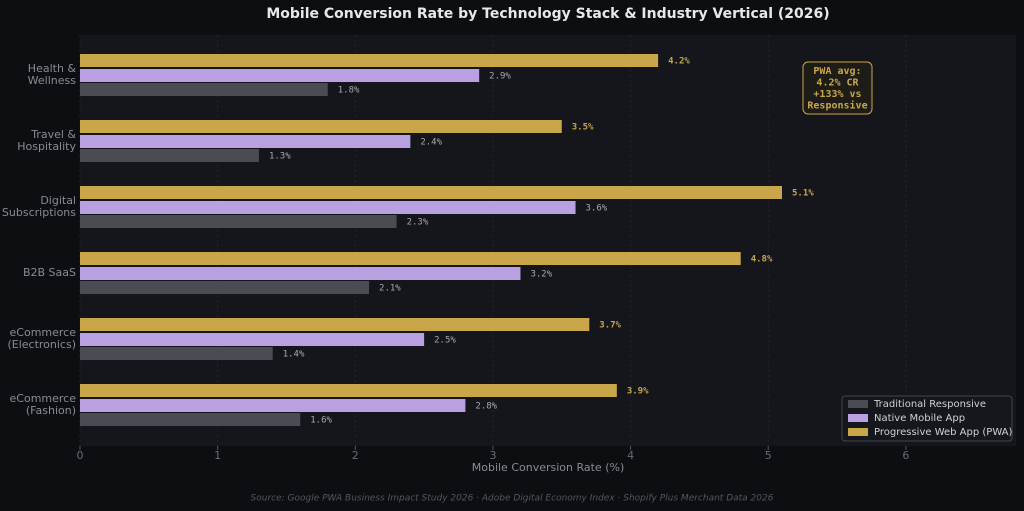  What do you see at coordinates (548, 467) in the screenshot?
I see `x-axis-label: Mobile Conversion Rate (%)` at bounding box center [548, 467].